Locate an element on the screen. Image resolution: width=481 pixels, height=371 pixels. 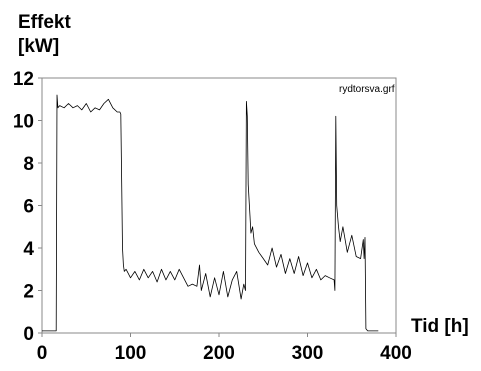
y-axis: 0 2 4 6 8 10 12 is located at coordinates (27, 207).